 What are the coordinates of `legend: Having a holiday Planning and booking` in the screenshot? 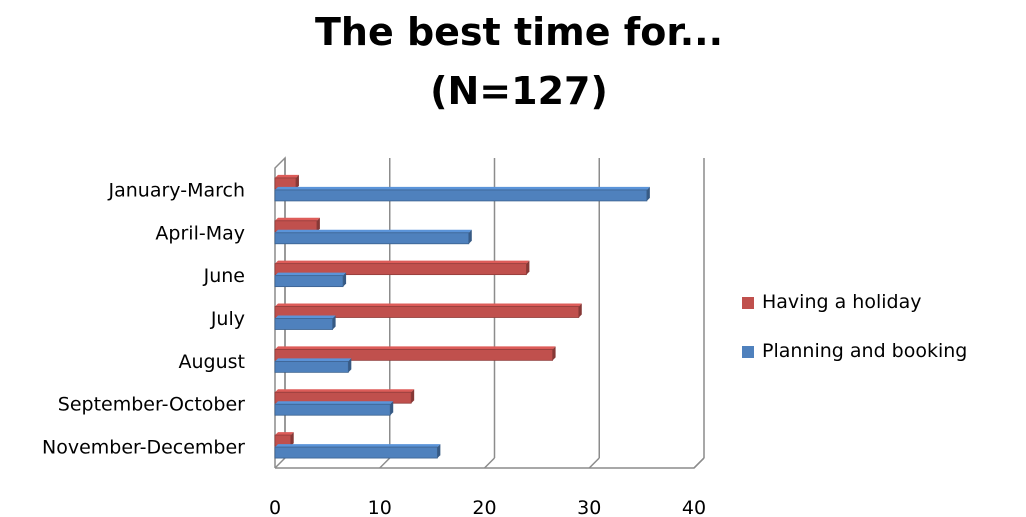 It's located at (854, 326).